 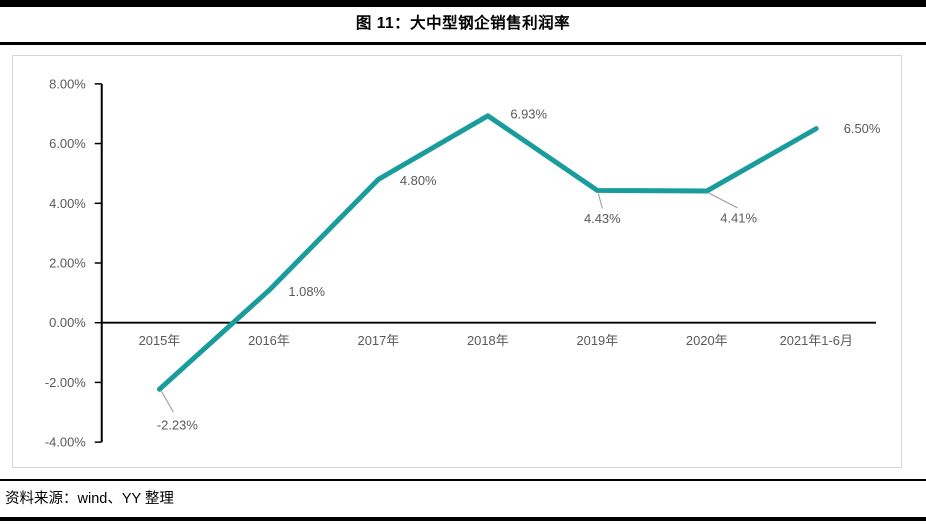 I want to click on x-tick-label: 2016年, so click(x=269, y=340).